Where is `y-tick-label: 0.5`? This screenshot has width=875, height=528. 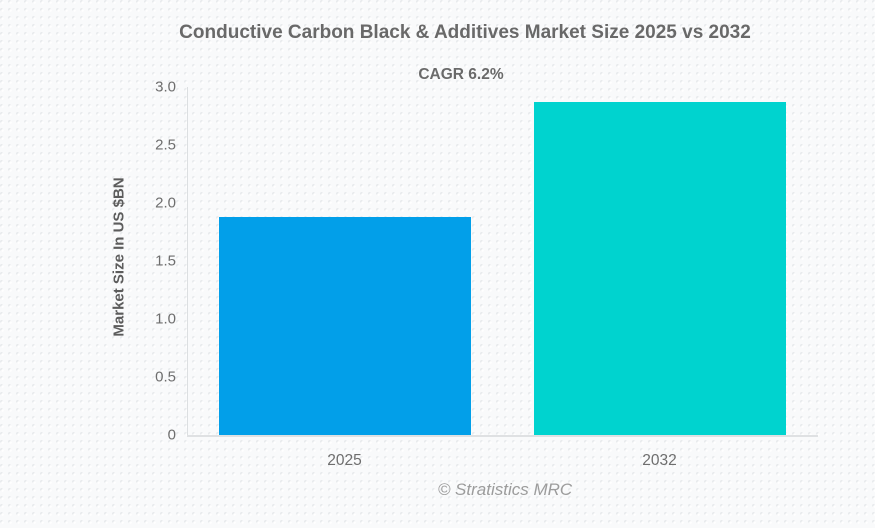
y-tick-label: 0.5 is located at coordinates (165, 377).